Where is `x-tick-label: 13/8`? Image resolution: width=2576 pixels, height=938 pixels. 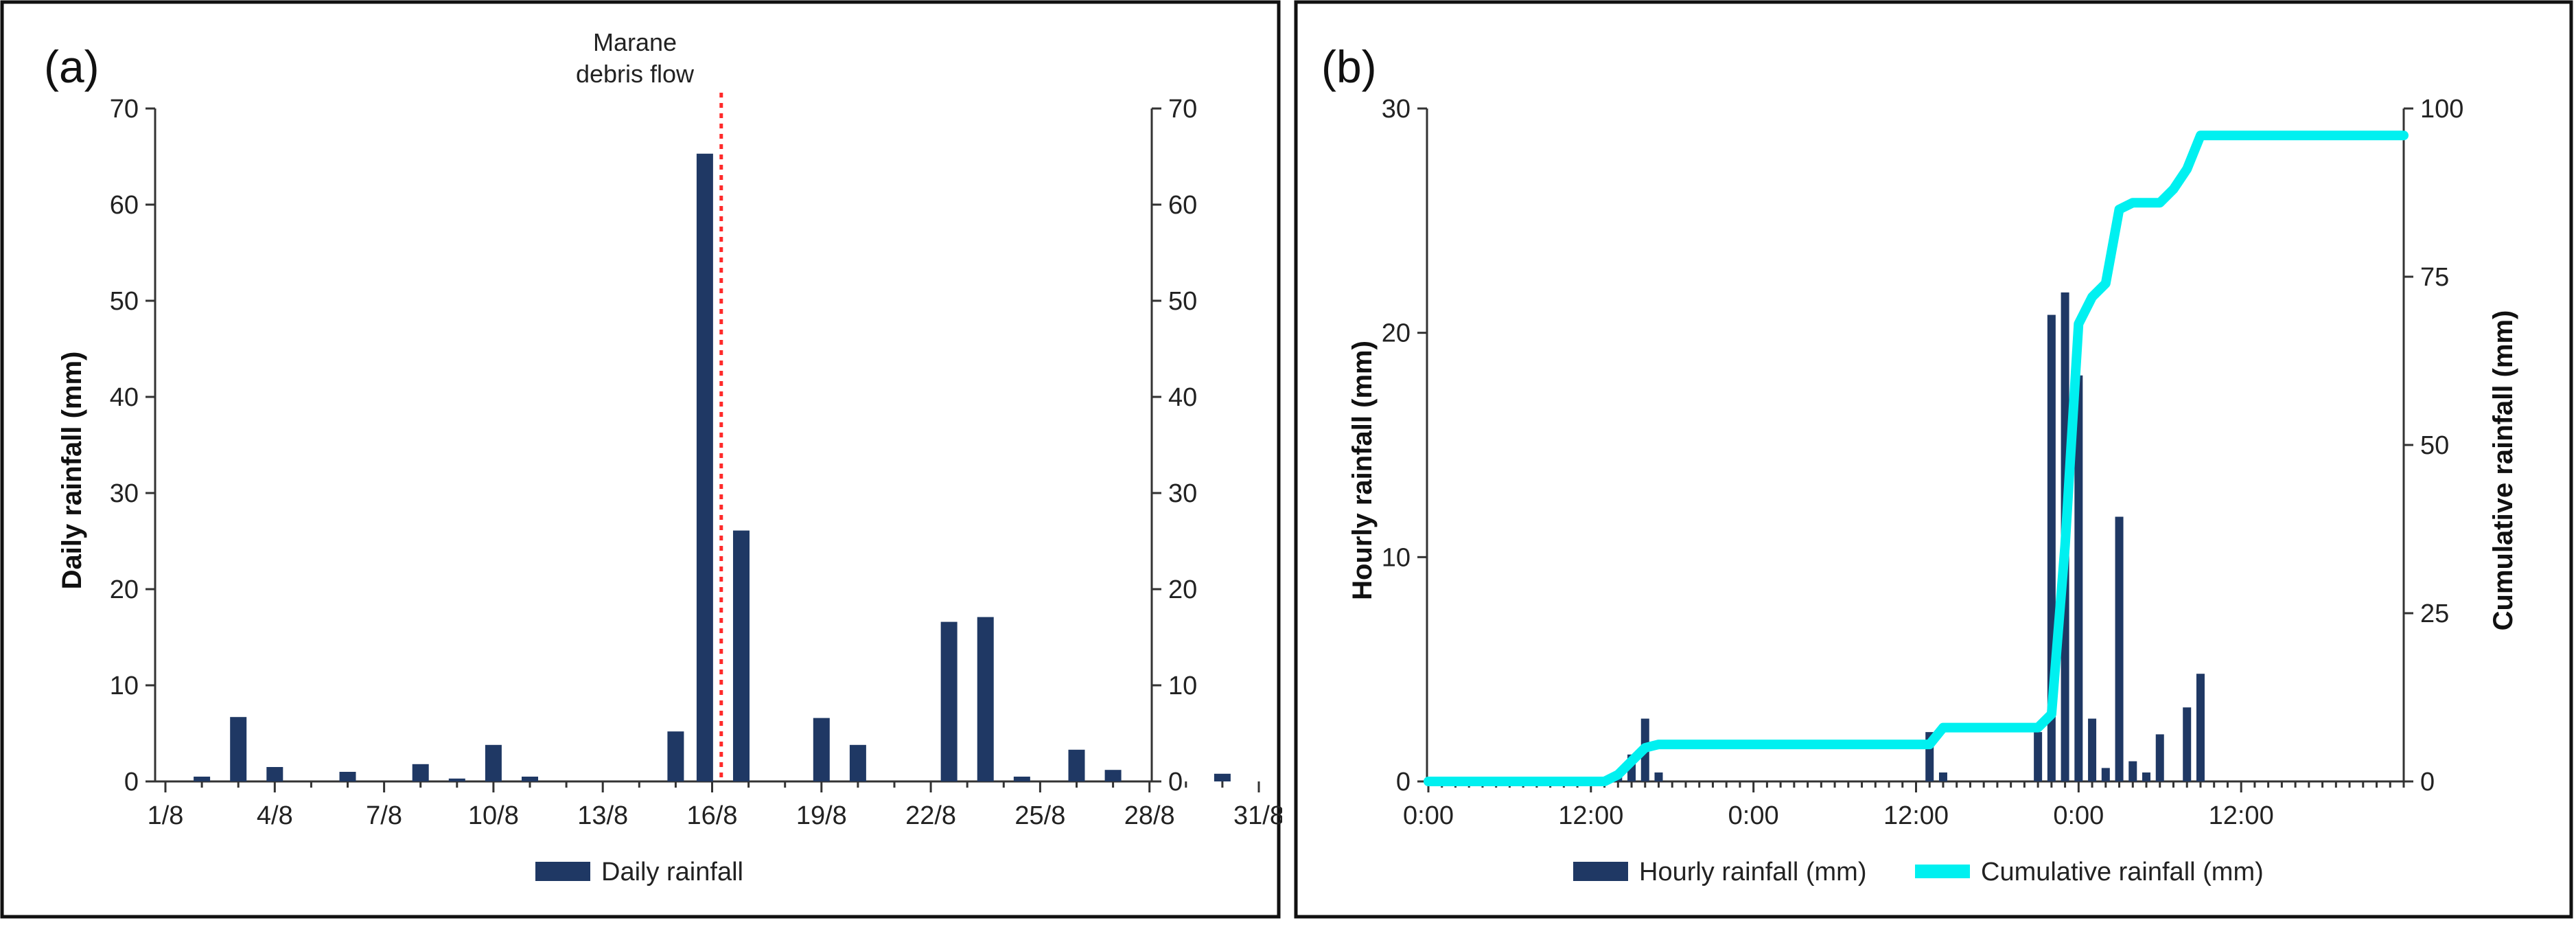 x-tick-label: 13/8 is located at coordinates (602, 815).